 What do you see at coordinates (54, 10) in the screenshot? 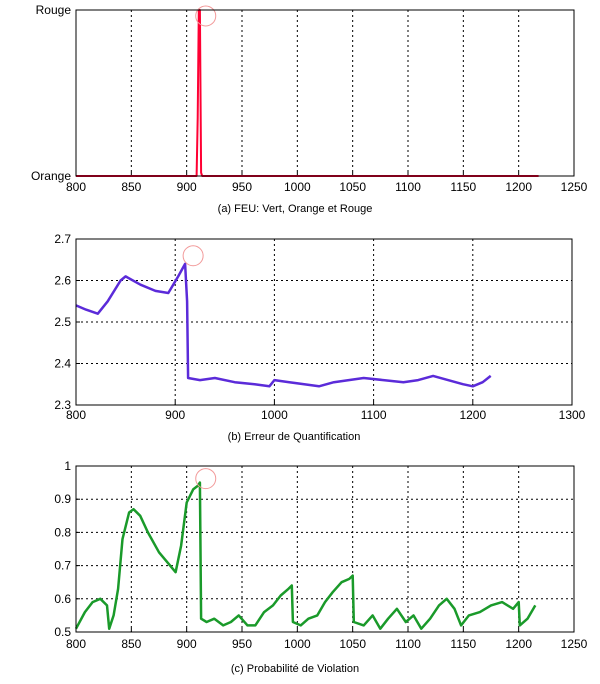
I see `y-tick-label: Rouge` at bounding box center [54, 10].